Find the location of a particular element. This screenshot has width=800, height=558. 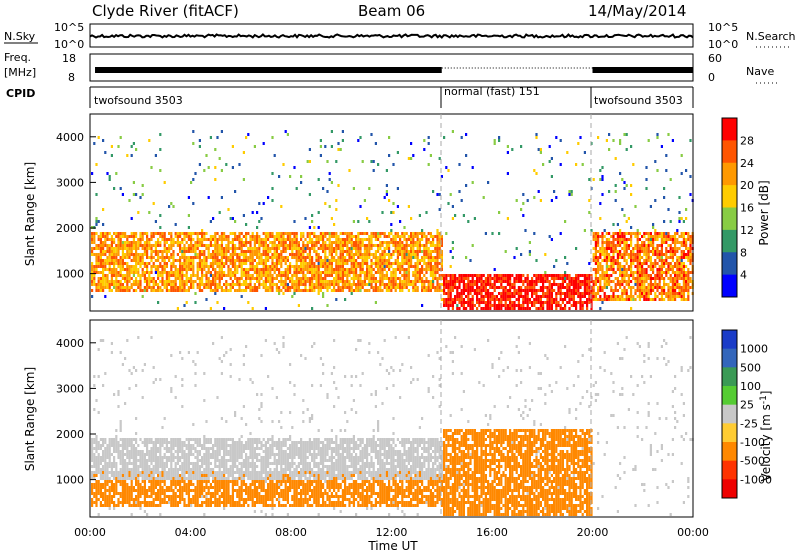

noise-tick-low-right: 10^0 is located at coordinates (723, 44).